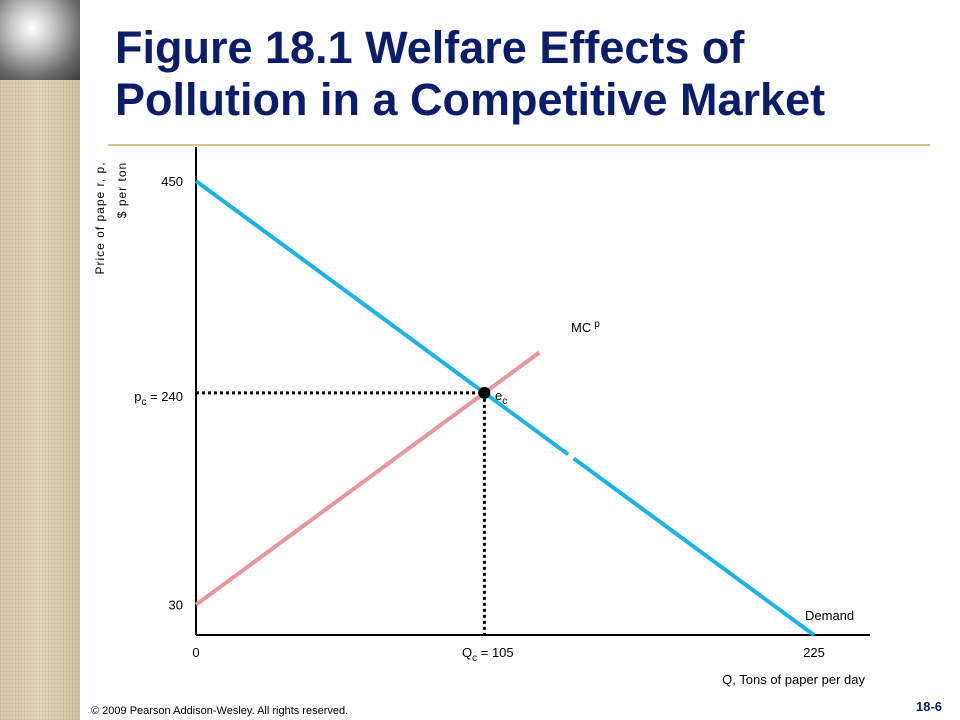 Image resolution: width=960 pixels, height=720 pixels. I want to click on title-figure-number: Figure 18.1, so click(234, 47).